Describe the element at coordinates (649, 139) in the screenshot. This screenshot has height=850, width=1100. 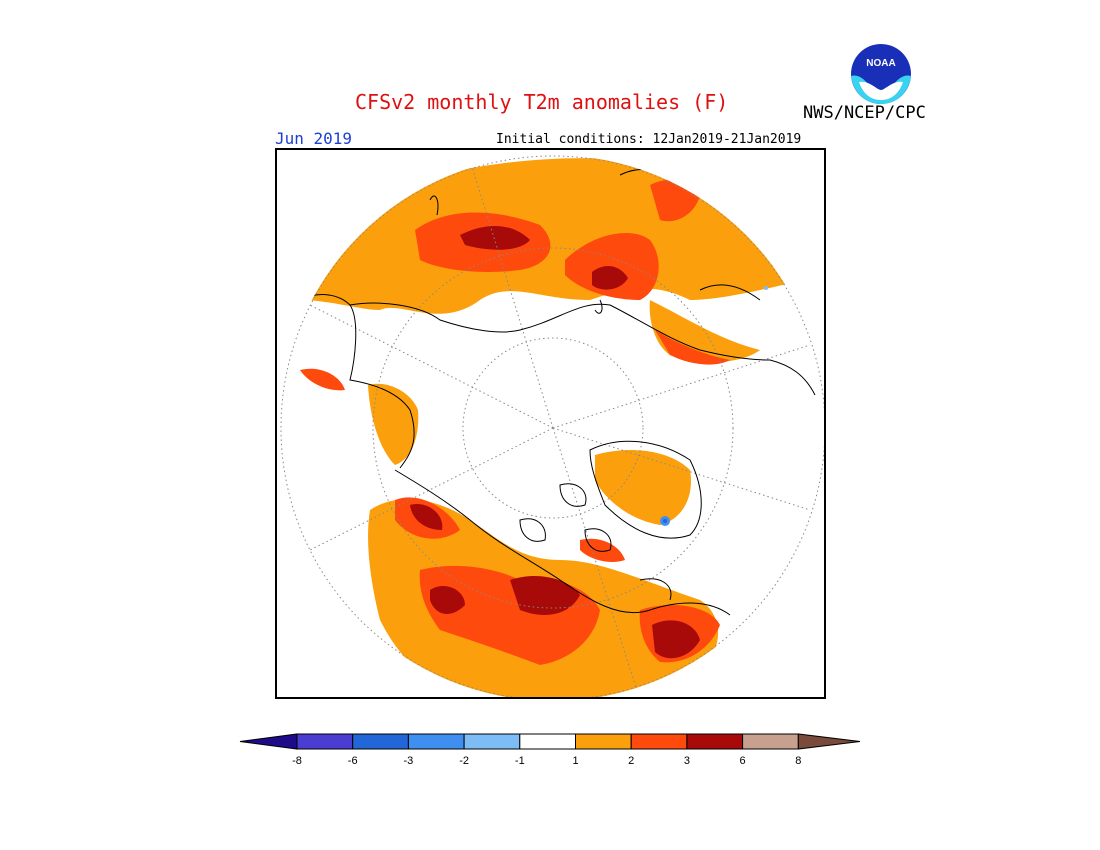
I see `initial-conditions-label: Initial conditions: 12Jan2019-21Jan2019` at that location.